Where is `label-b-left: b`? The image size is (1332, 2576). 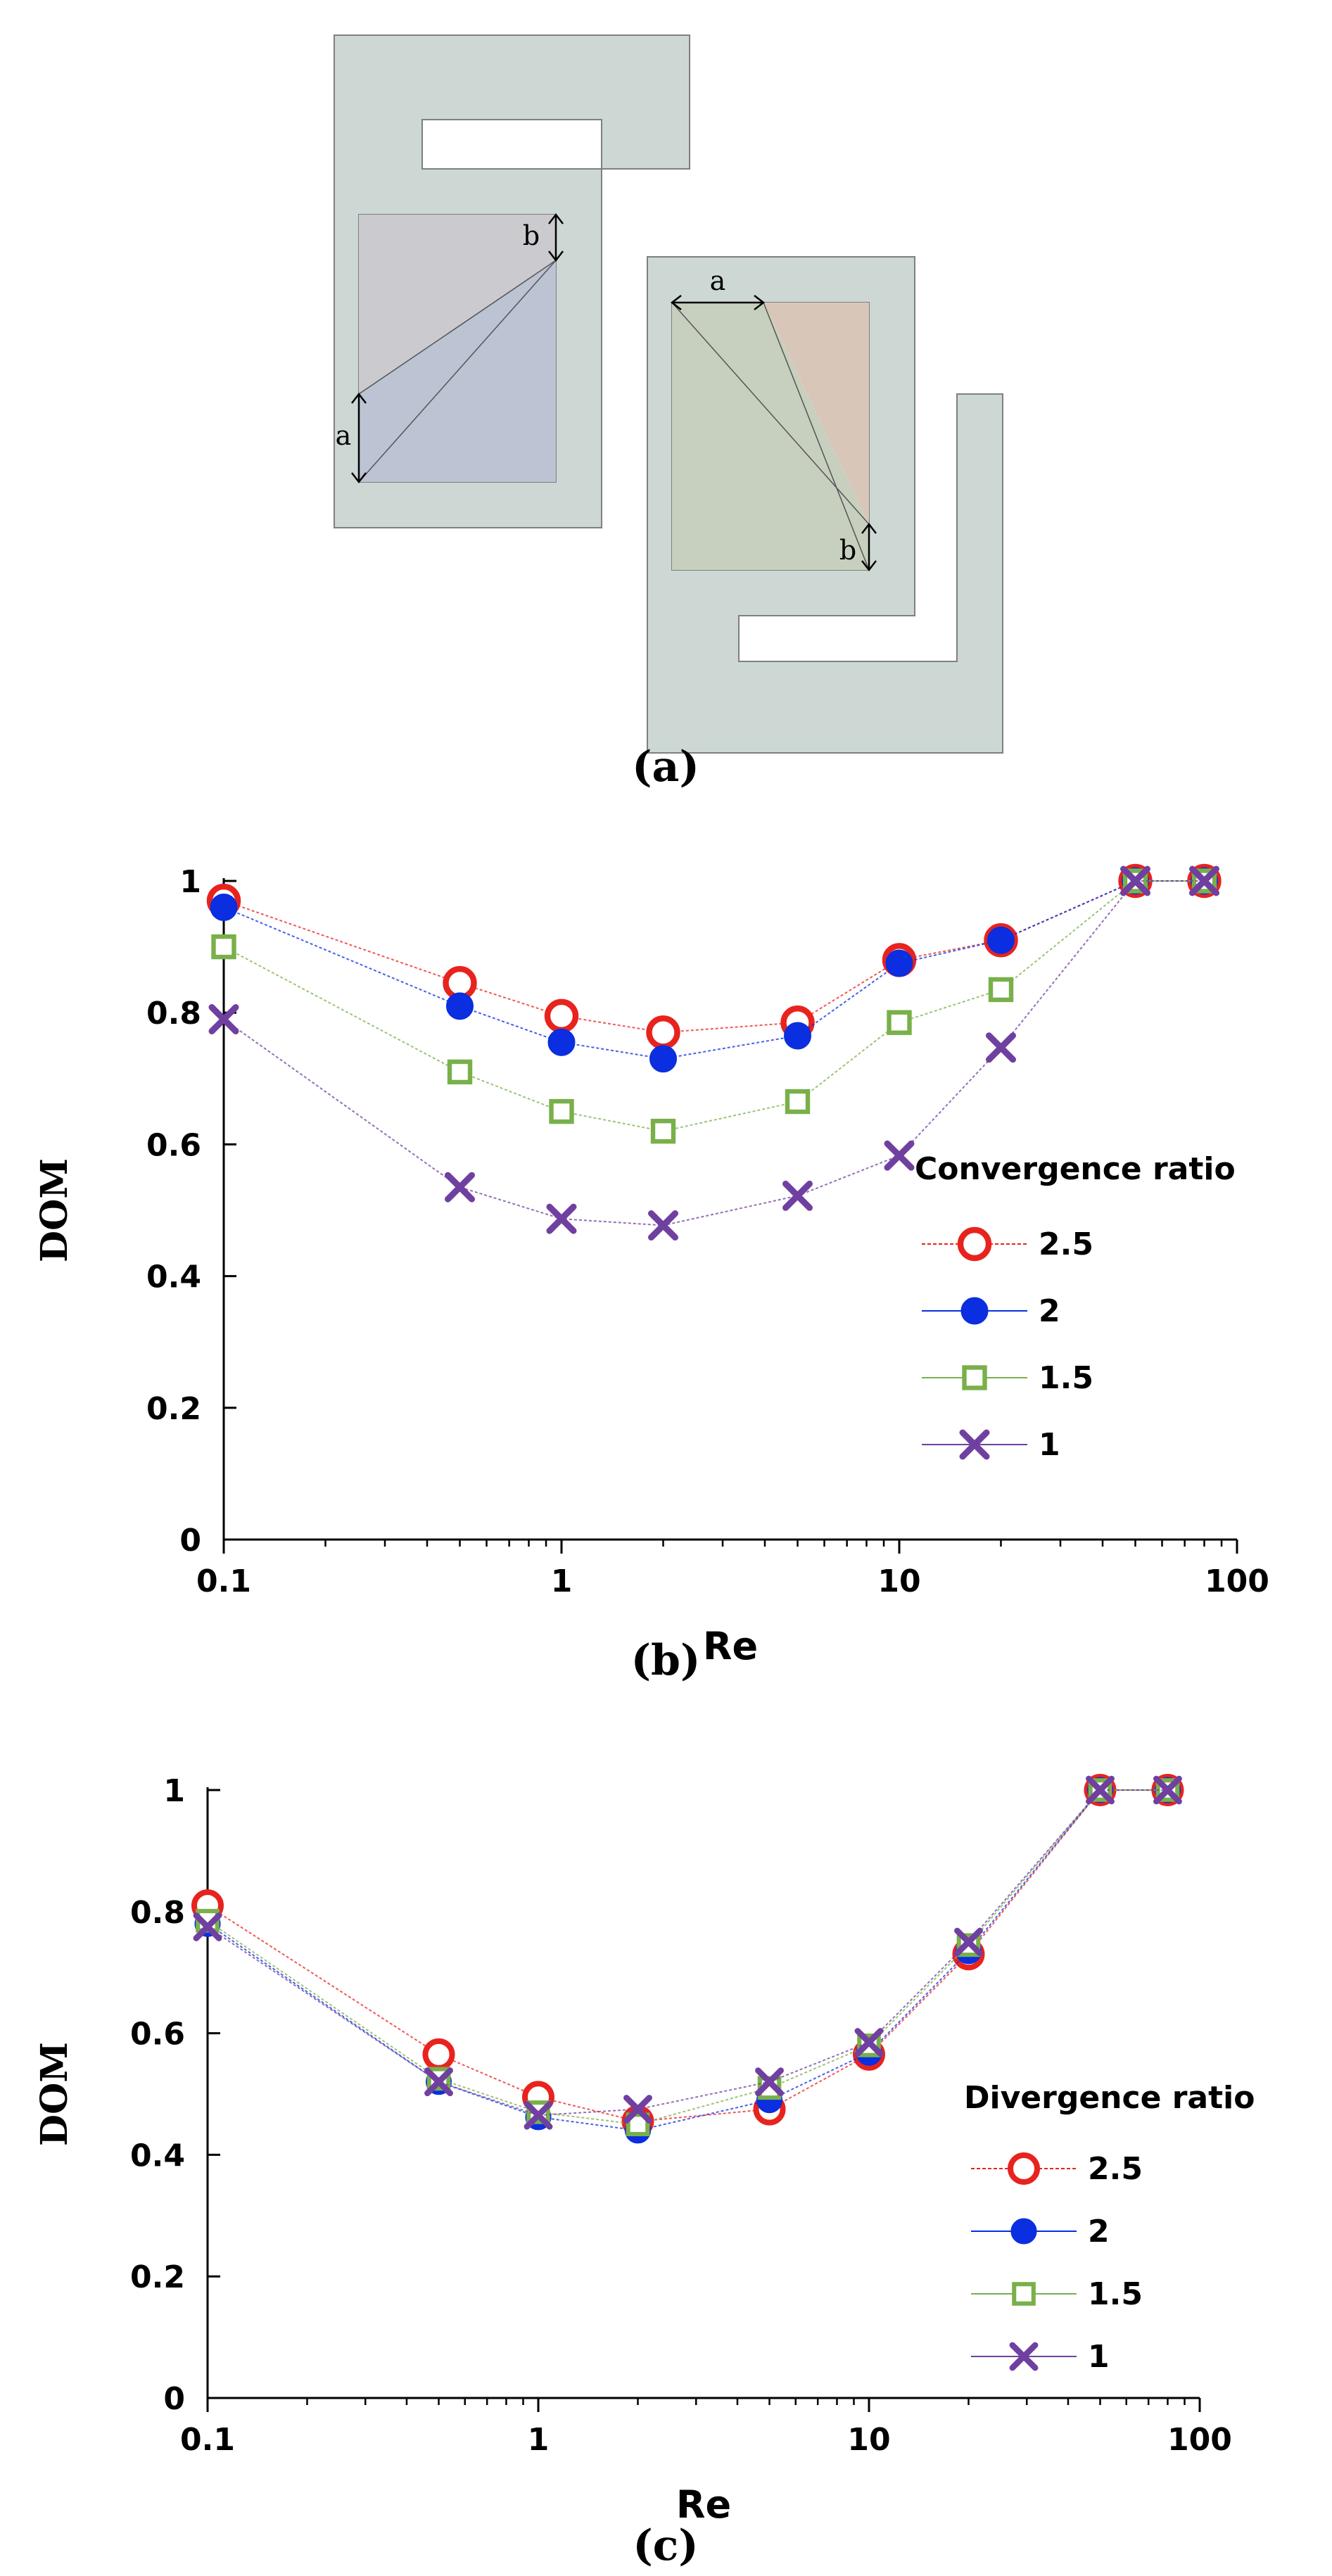 label-b-left: b is located at coordinates (531, 236).